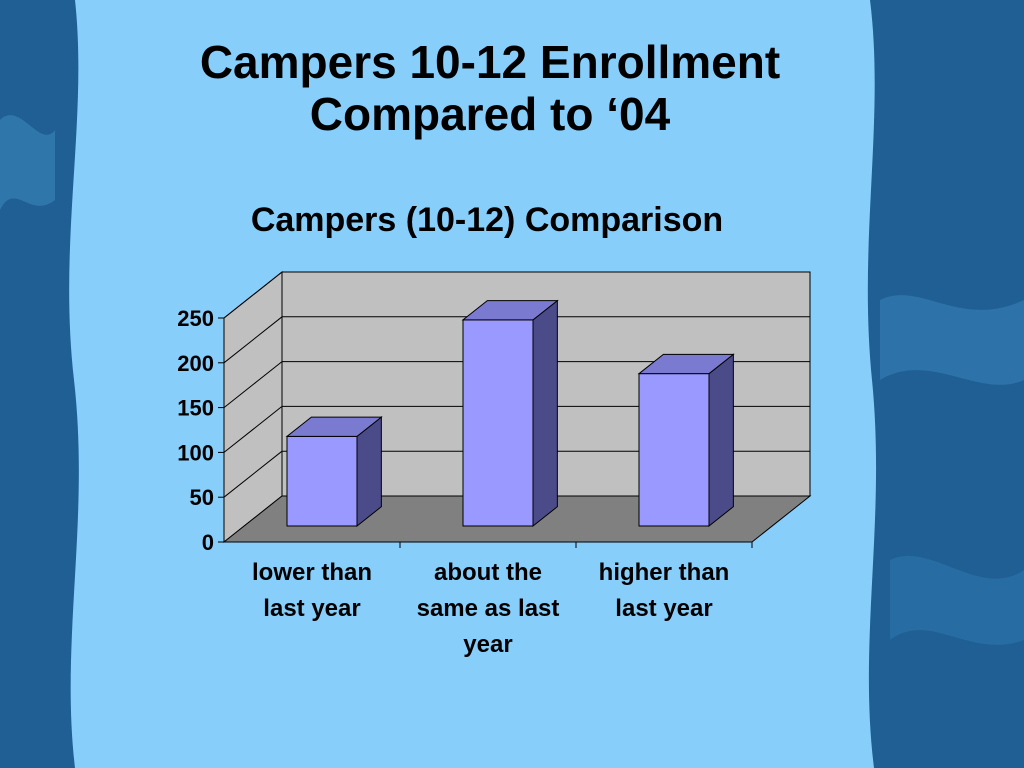 Image resolution: width=1024 pixels, height=768 pixels. I want to click on x-axis, so click(488, 544).